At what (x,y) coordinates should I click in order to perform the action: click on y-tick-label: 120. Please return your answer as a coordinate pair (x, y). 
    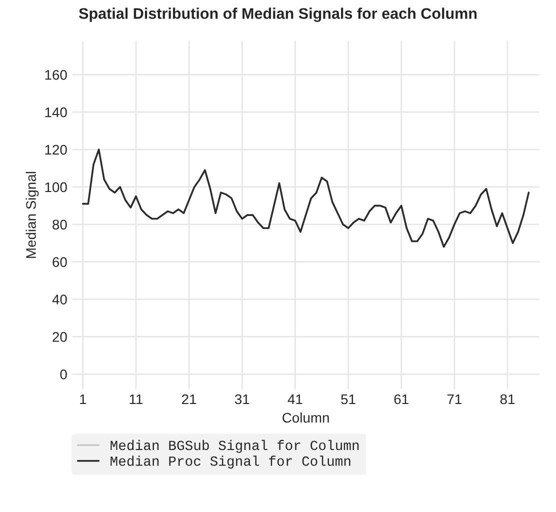
    Looking at the image, I should click on (56, 149).